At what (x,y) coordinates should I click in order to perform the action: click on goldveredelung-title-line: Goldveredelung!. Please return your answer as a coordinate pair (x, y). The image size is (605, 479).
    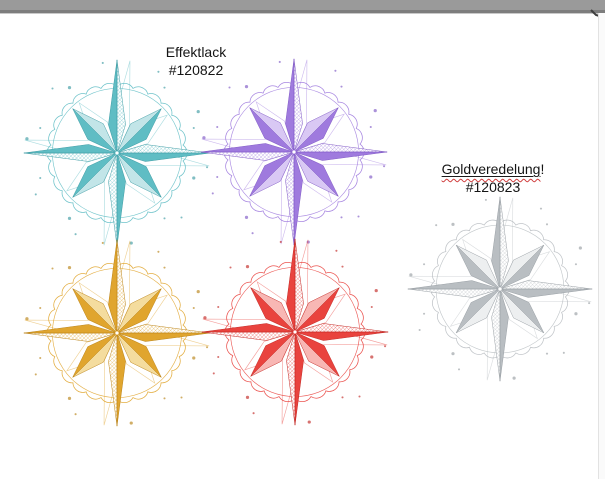
    Looking at the image, I should click on (493, 169).